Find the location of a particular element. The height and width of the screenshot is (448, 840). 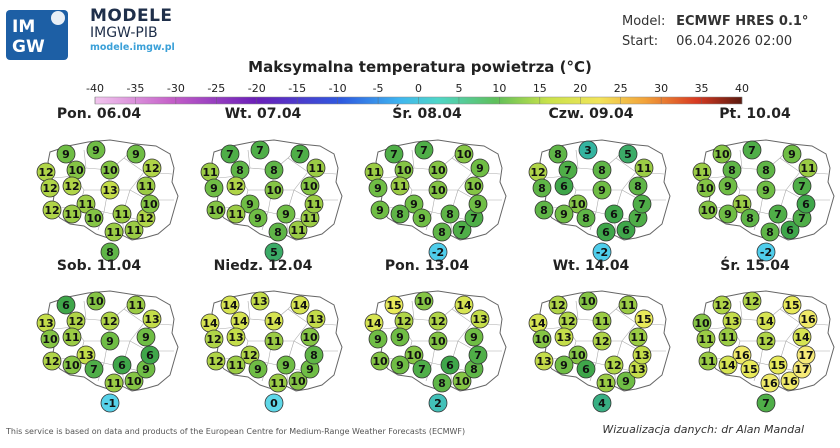

start-row: Start: 06.04.2026 02:00 is located at coordinates (707, 41).